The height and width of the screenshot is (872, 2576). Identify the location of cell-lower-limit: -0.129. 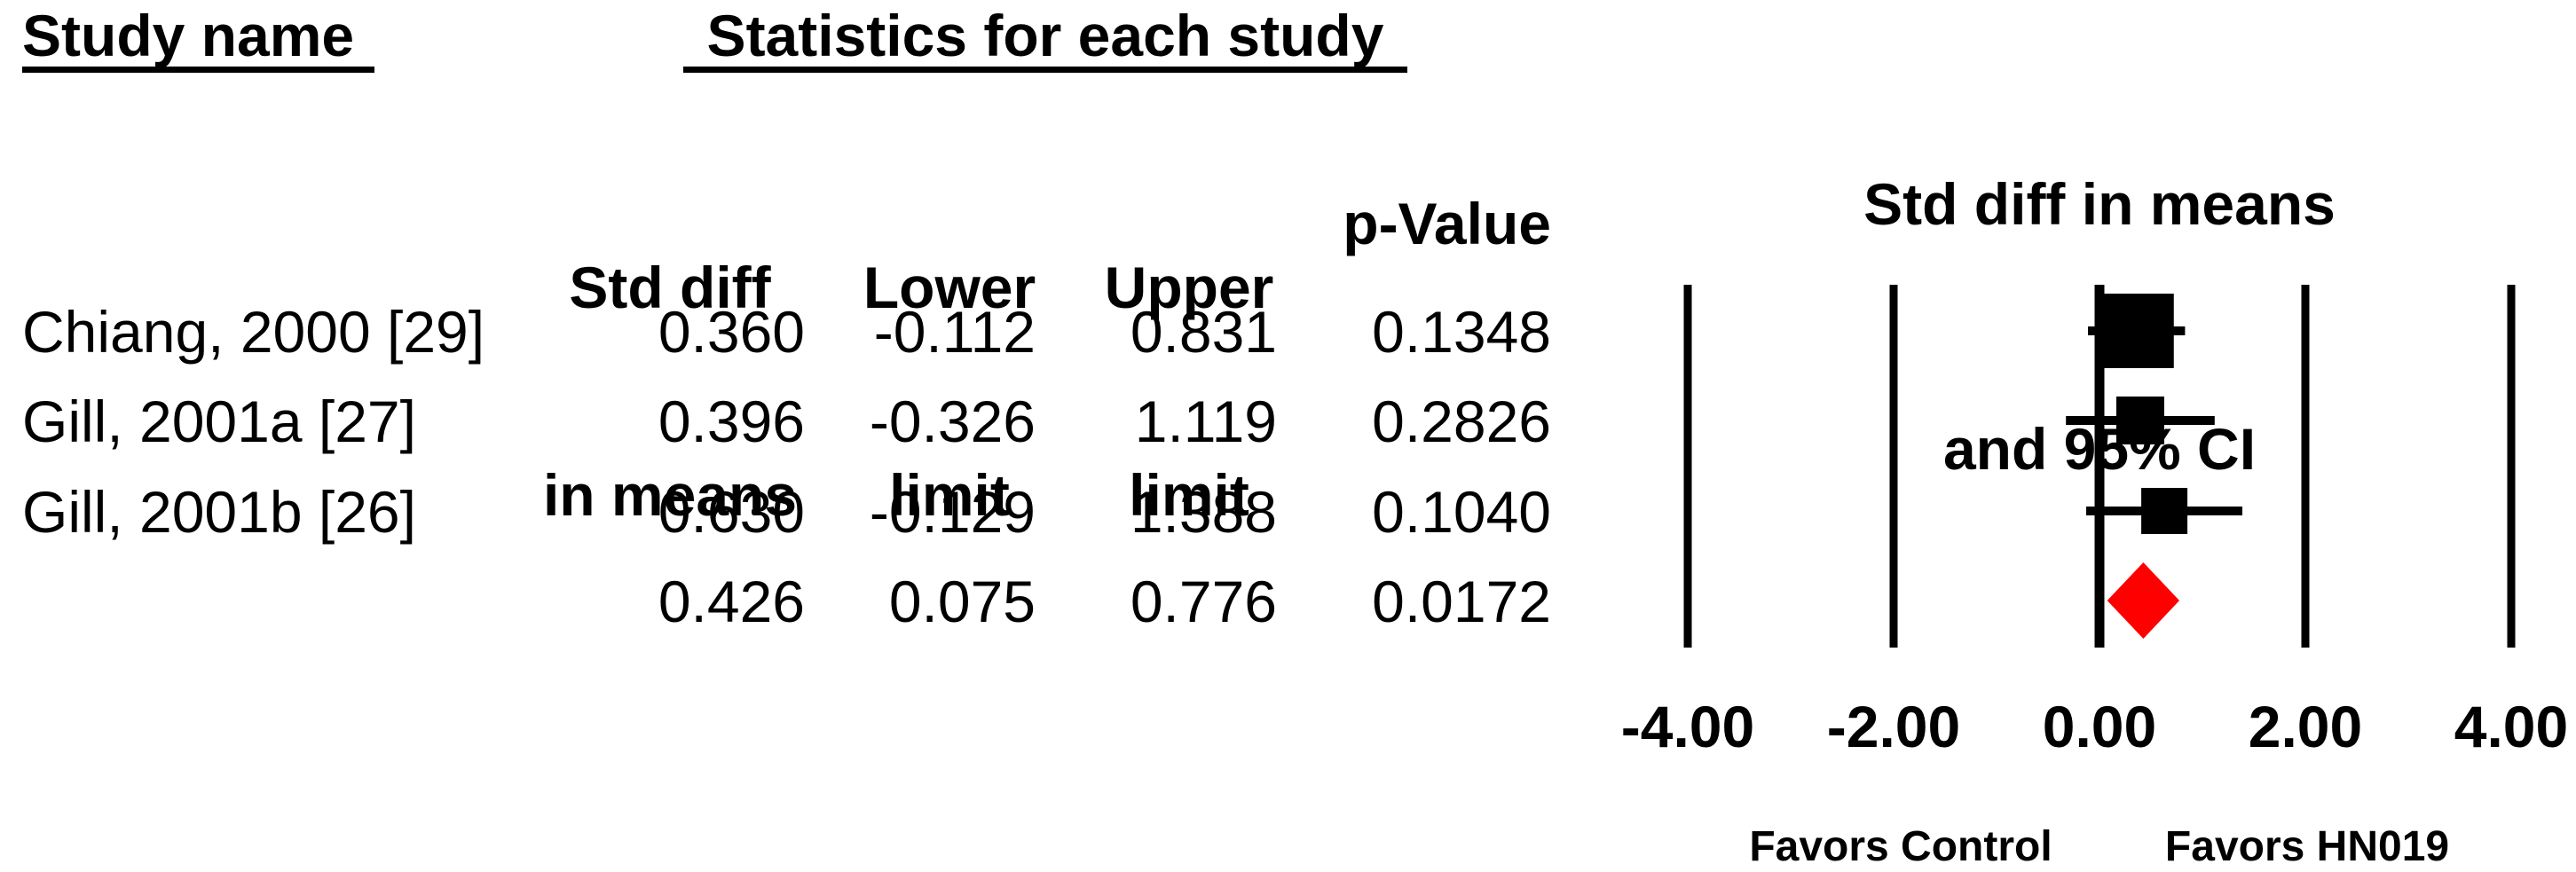
(953, 512).